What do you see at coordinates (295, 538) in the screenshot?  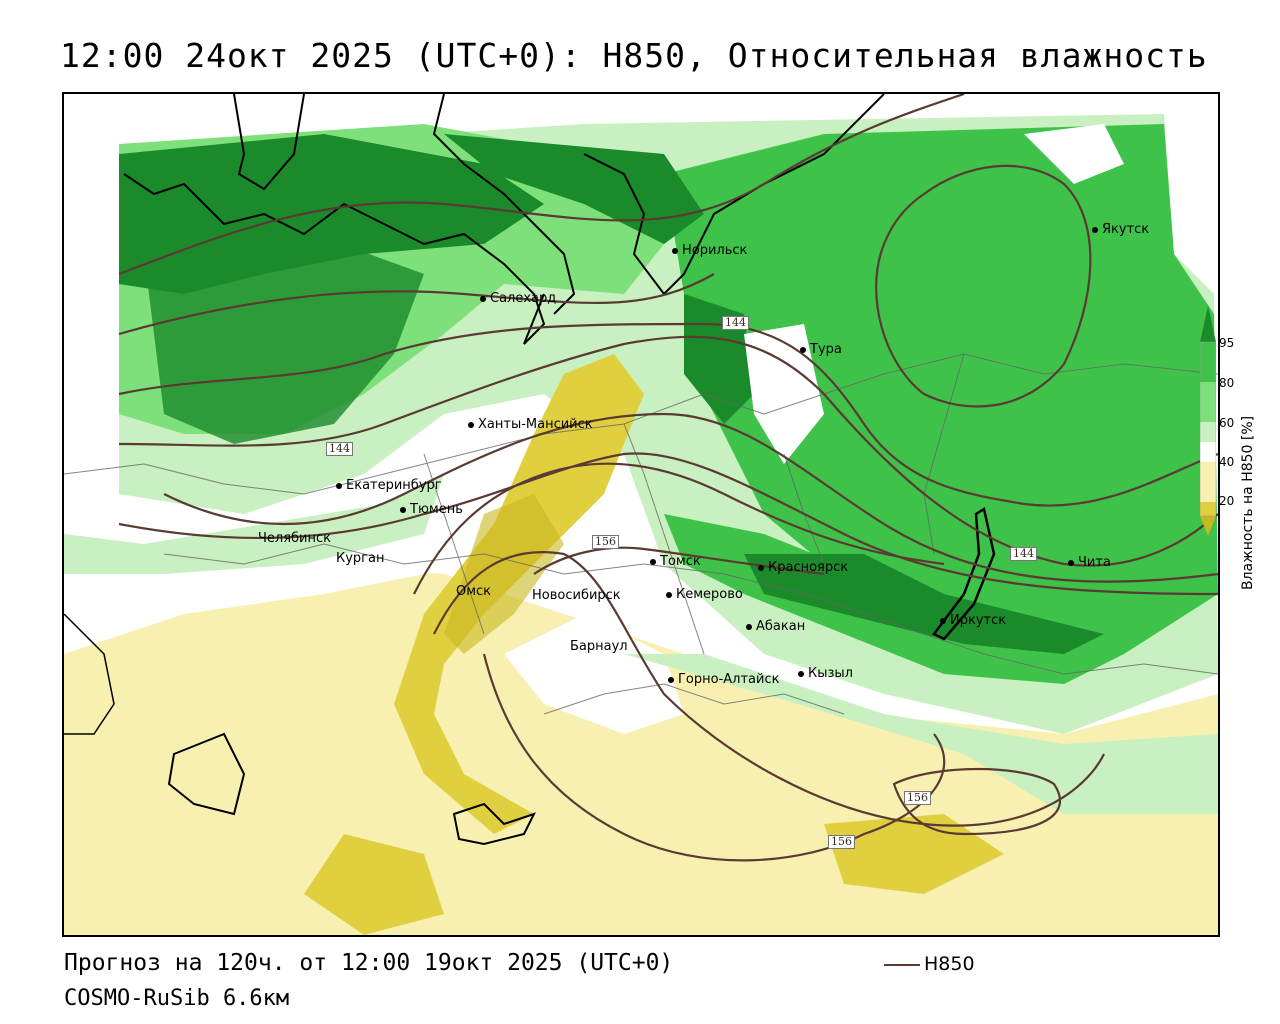 I see `city-label: Челябинск` at bounding box center [295, 538].